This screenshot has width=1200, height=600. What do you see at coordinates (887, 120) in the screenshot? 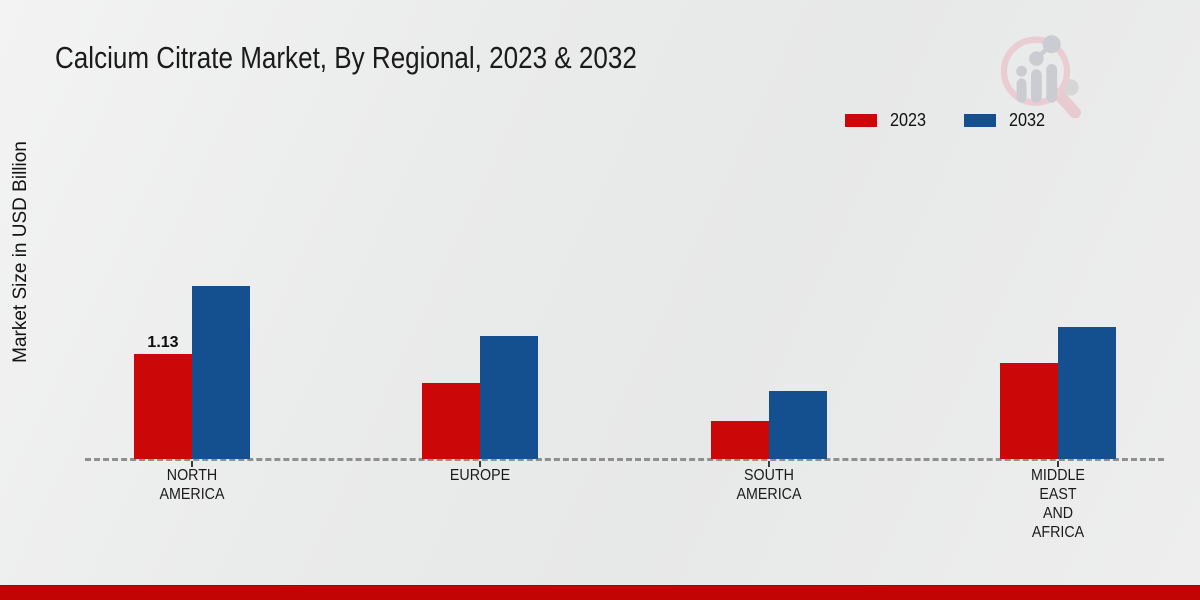
I see `legend-item-2023: 2023` at bounding box center [887, 120].